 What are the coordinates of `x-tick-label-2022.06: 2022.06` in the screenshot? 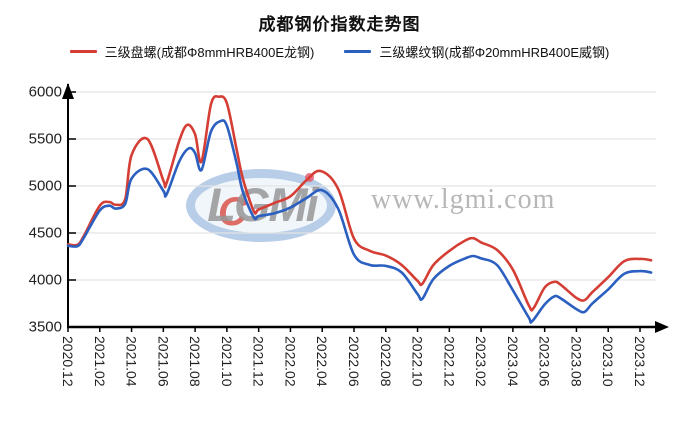 It's located at (354, 361).